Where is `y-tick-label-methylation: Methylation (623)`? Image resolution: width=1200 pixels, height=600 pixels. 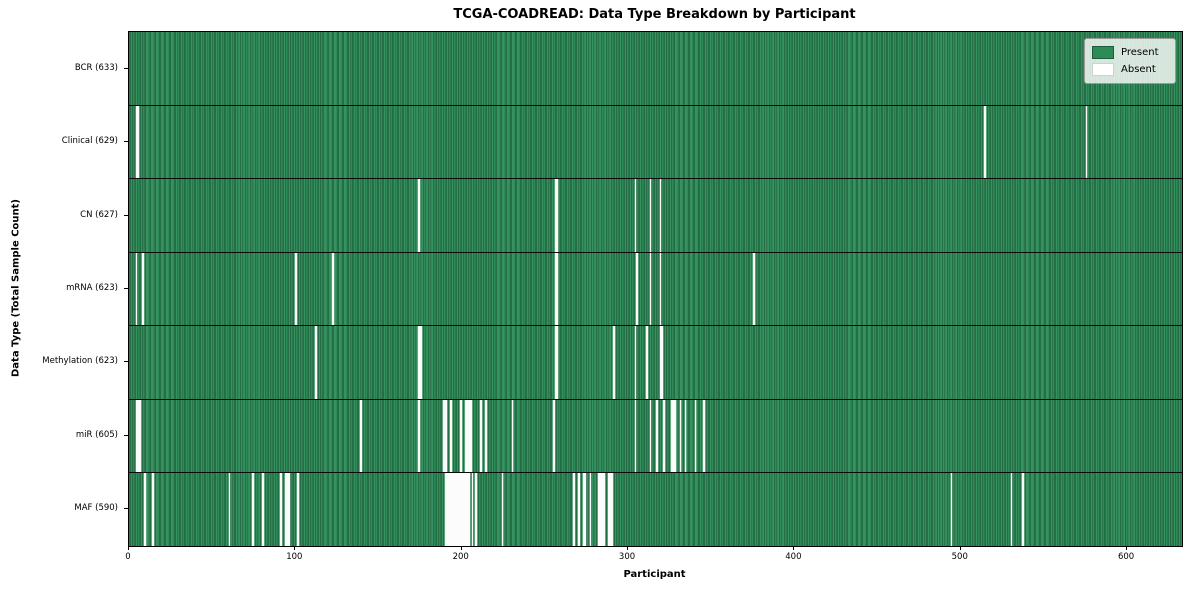 y-tick-label-methylation: Methylation (623) is located at coordinates (80, 361).